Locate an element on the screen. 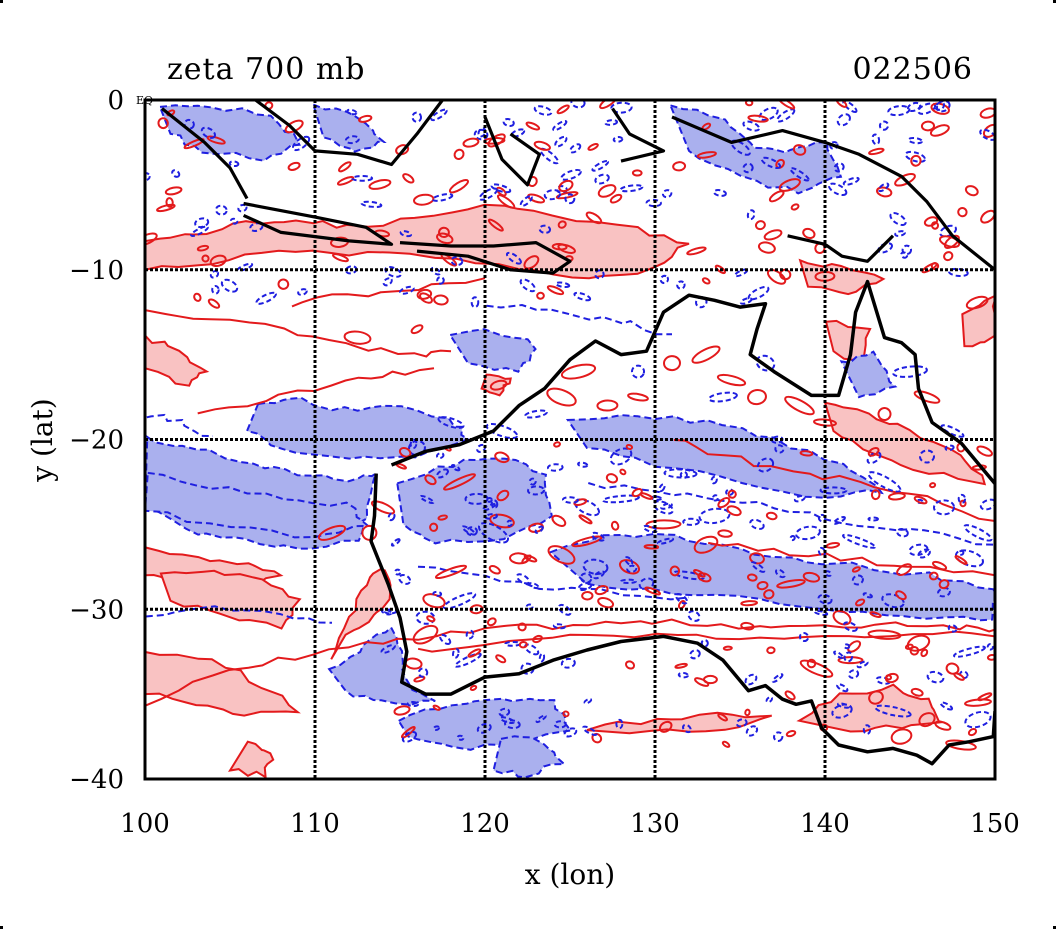 The width and height of the screenshot is (1056, 934). corner-mark is located at coordinates (1, 1).